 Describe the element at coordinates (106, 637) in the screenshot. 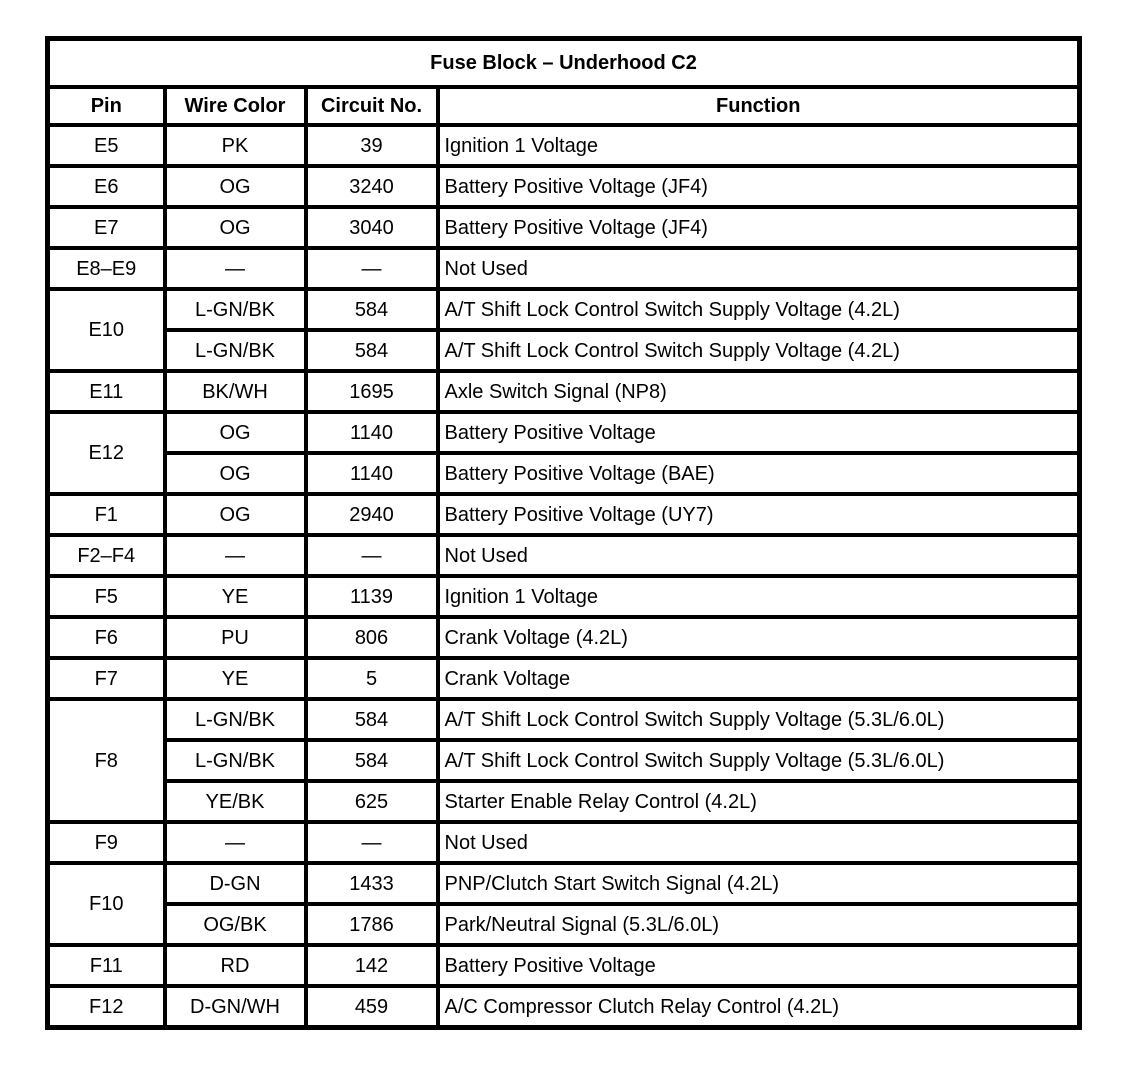

I see `pin-cell: F6` at that location.